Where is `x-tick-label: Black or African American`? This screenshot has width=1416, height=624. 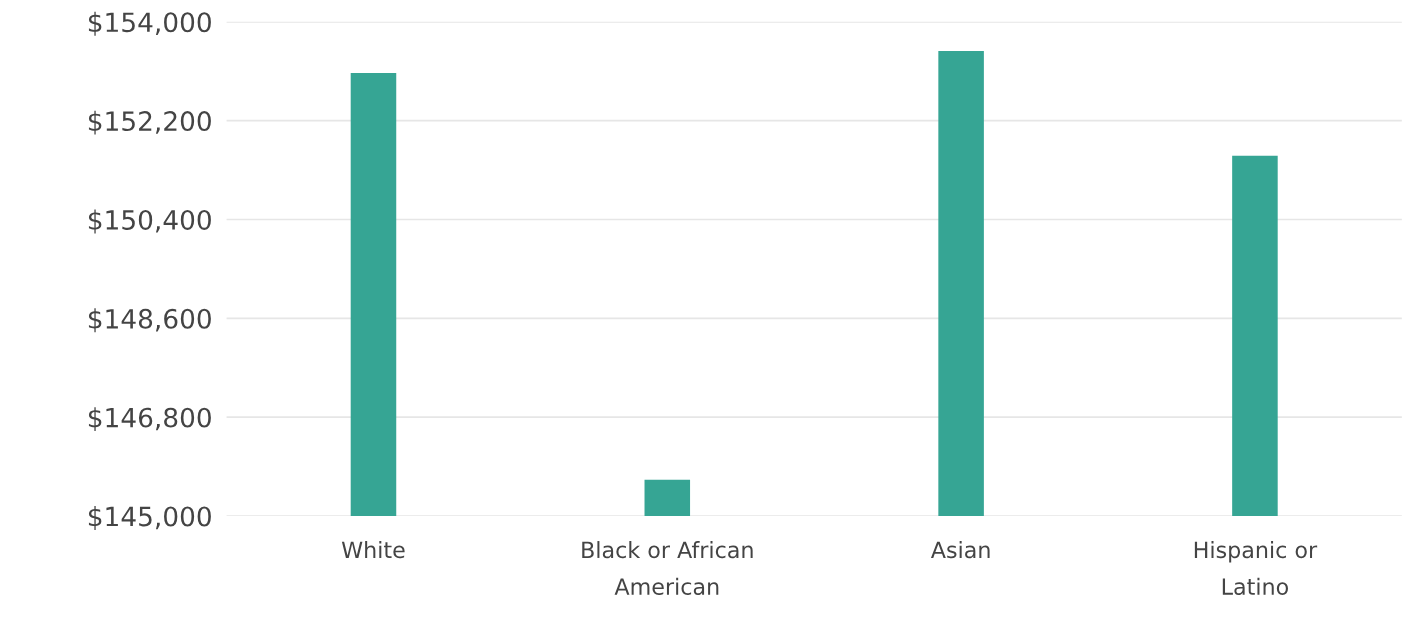 x-tick-label: Black or African American is located at coordinates (667, 568).